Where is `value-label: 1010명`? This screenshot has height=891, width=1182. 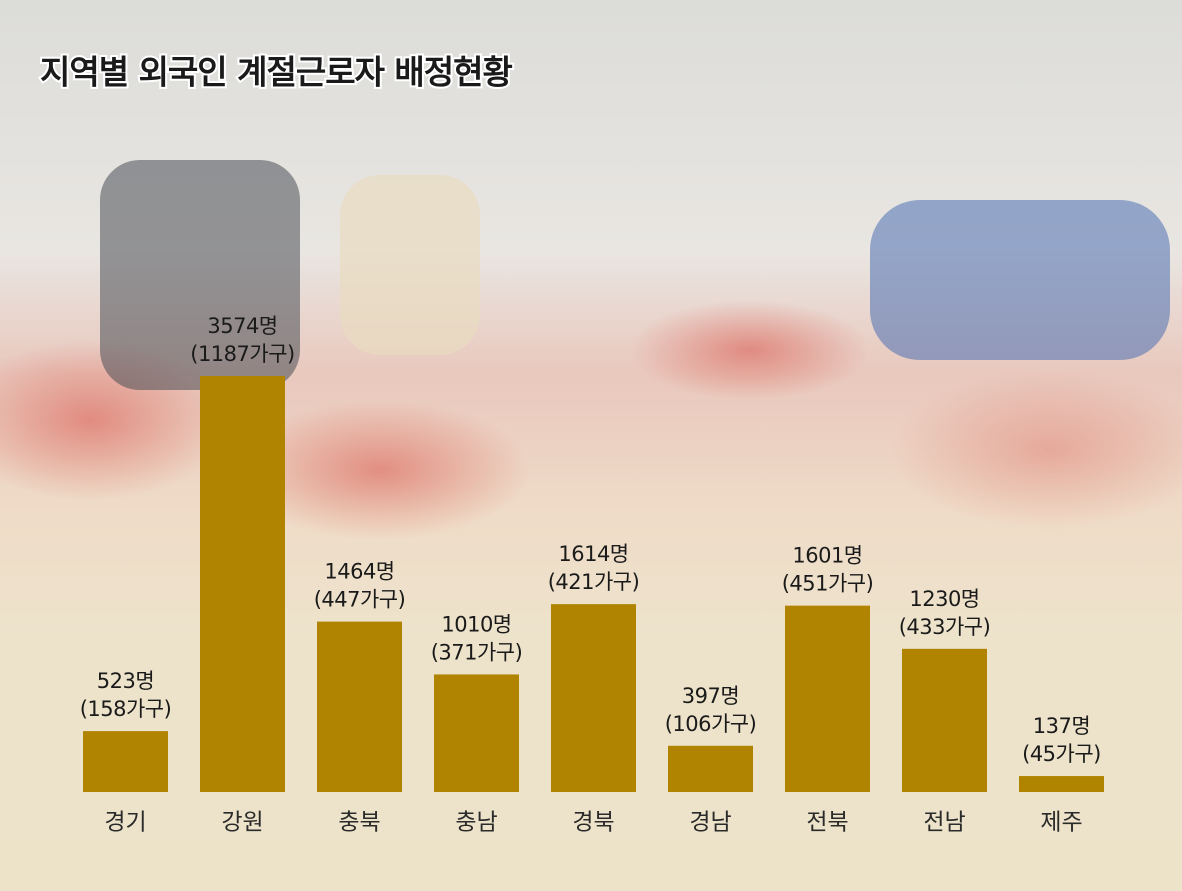 value-label: 1010명 is located at coordinates (476, 624).